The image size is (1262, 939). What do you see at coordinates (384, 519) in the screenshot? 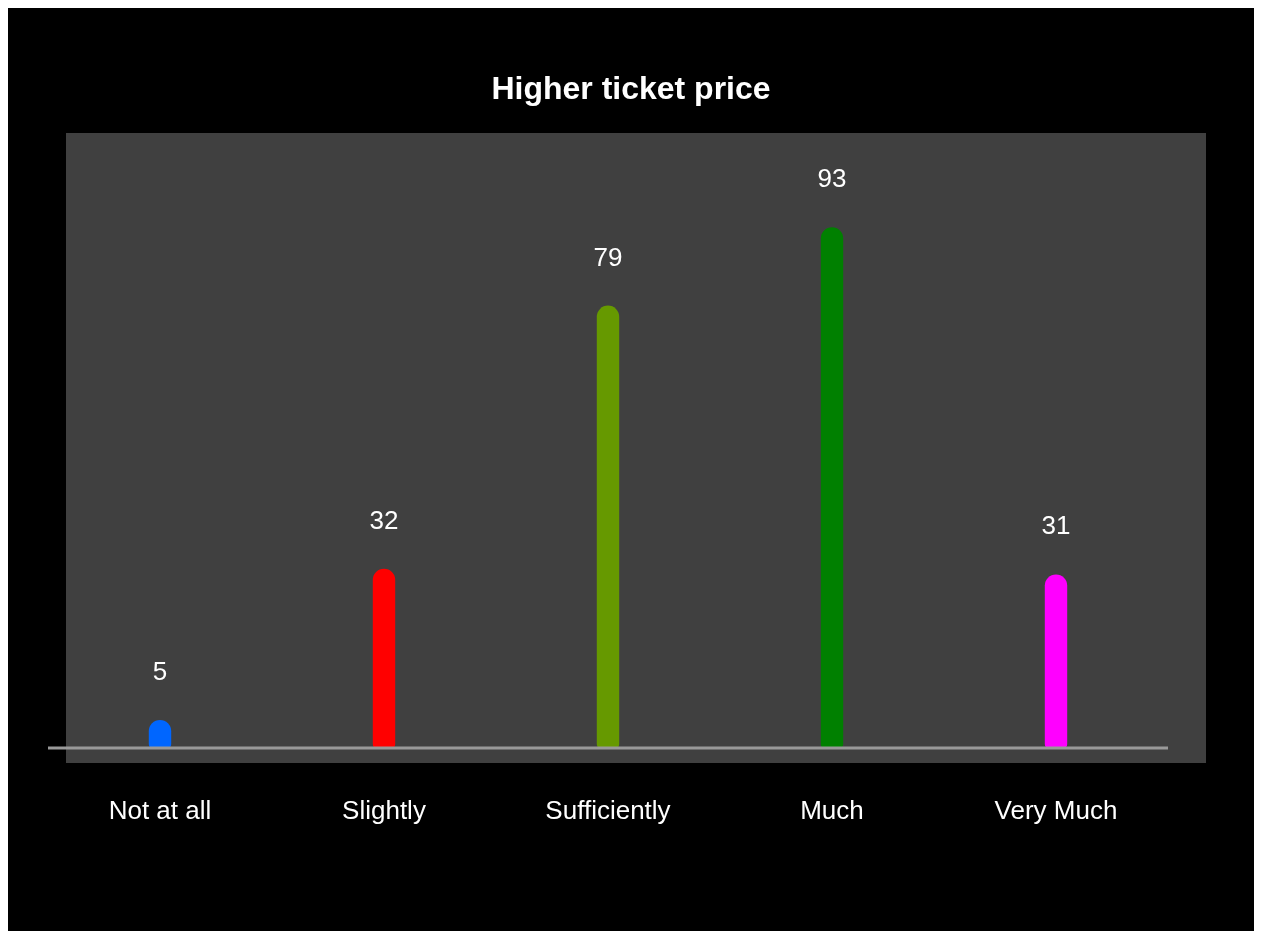
I see `data-label: 32` at bounding box center [384, 519].